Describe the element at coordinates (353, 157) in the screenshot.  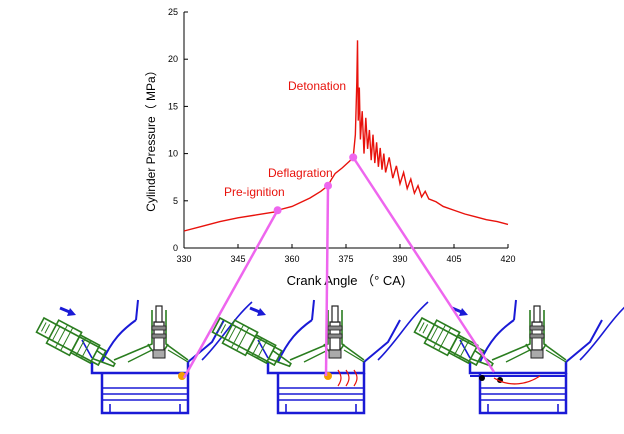
I see `marker-detonation` at that location.